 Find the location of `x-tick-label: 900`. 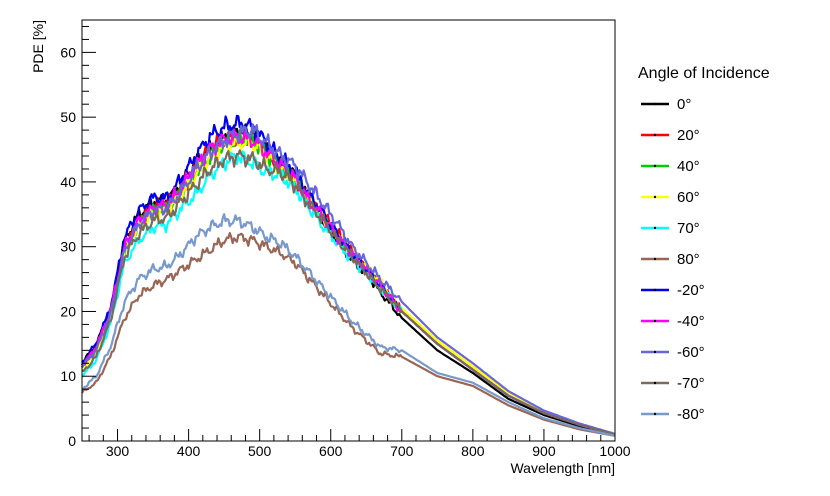

x-tick-label: 900 is located at coordinates (544, 451).